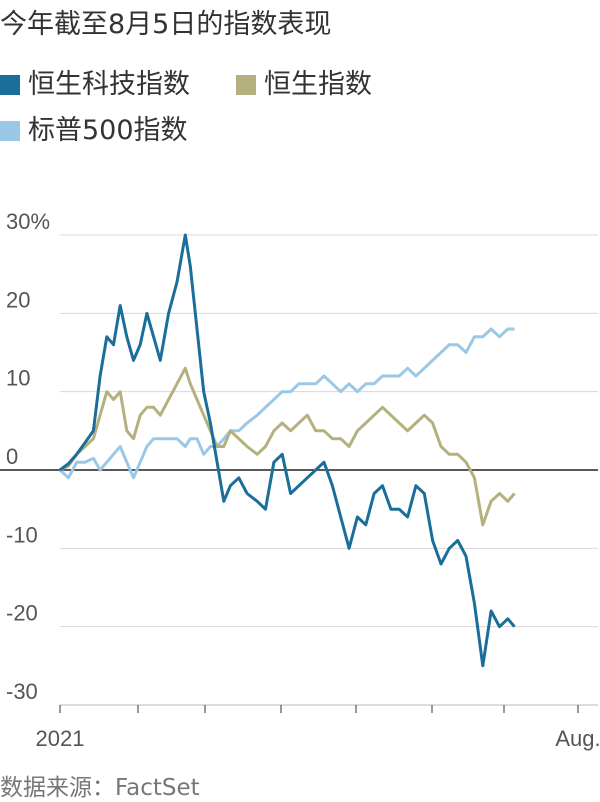 This screenshot has height=802, width=600. Describe the element at coordinates (318, 727) in the screenshot. I see `x-axis: 2021 Aug.` at that location.